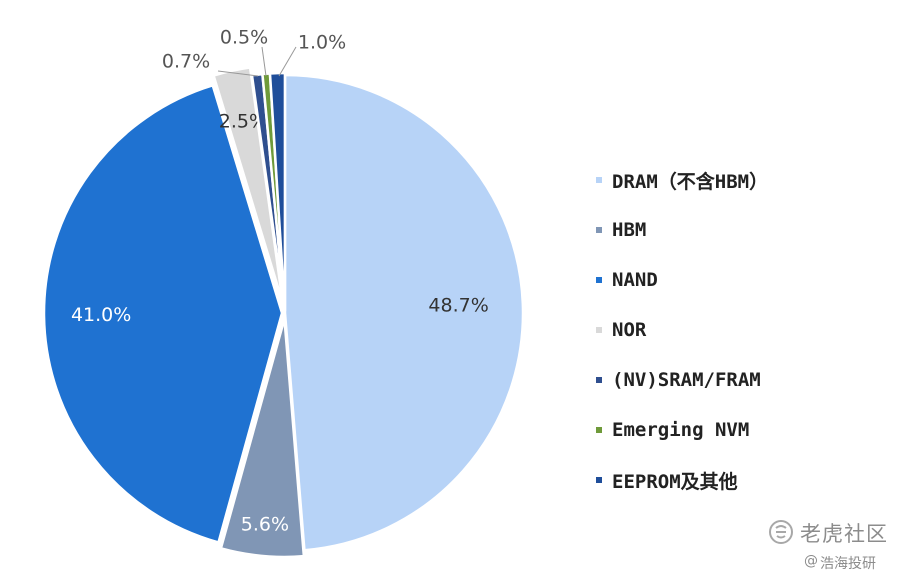 This screenshot has width=914, height=582. What do you see at coordinates (635, 280) in the screenshot?
I see `legend-label: NAND` at bounding box center [635, 280].